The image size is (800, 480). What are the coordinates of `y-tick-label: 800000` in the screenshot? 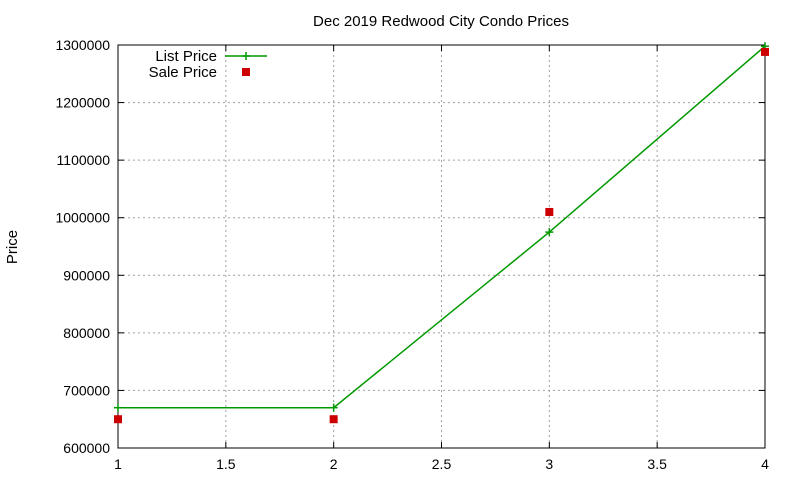 It's located at (86, 333).